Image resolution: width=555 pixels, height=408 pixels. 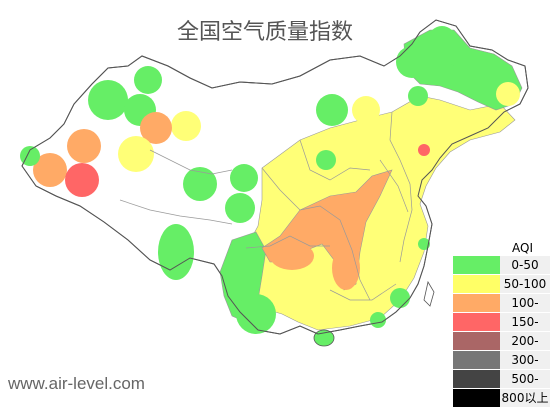 I want to click on legend-title: AQI, so click(x=522, y=248).